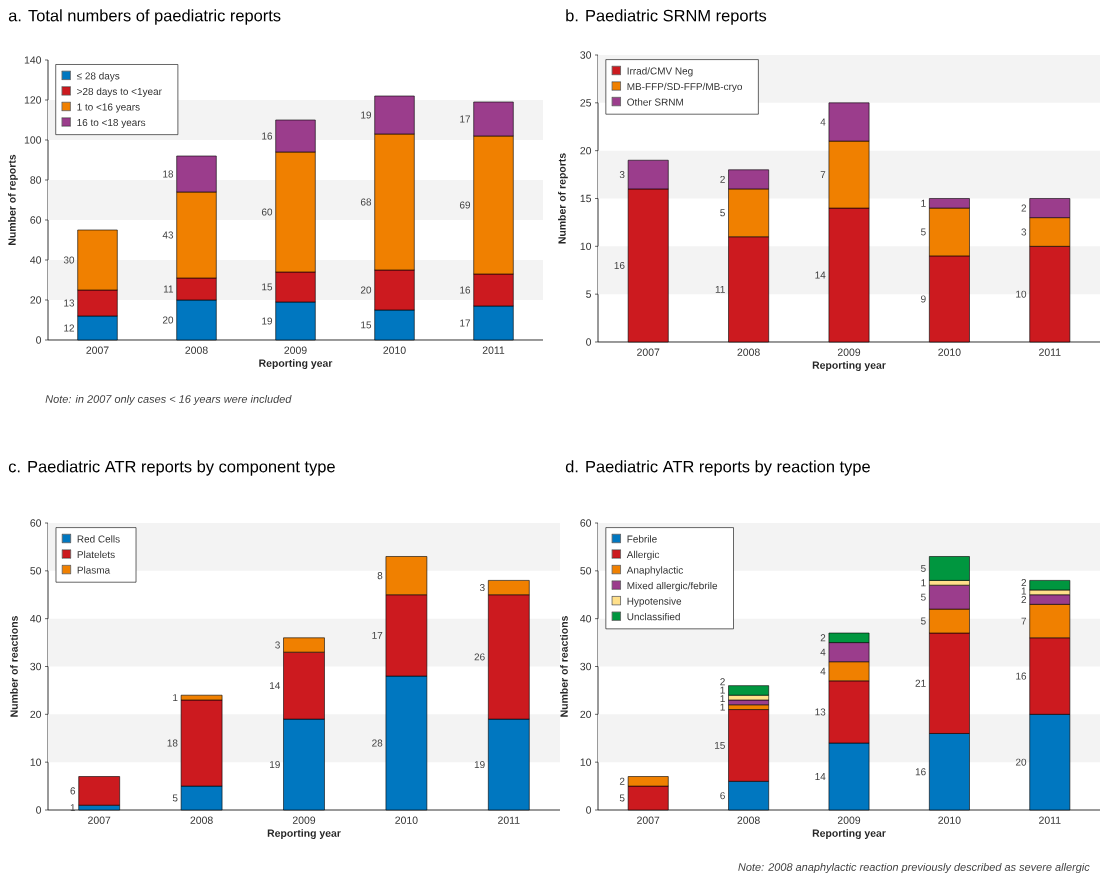 The image size is (1117, 878). Describe the element at coordinates (380, 576) in the screenshot. I see `data-label: 8` at that location.